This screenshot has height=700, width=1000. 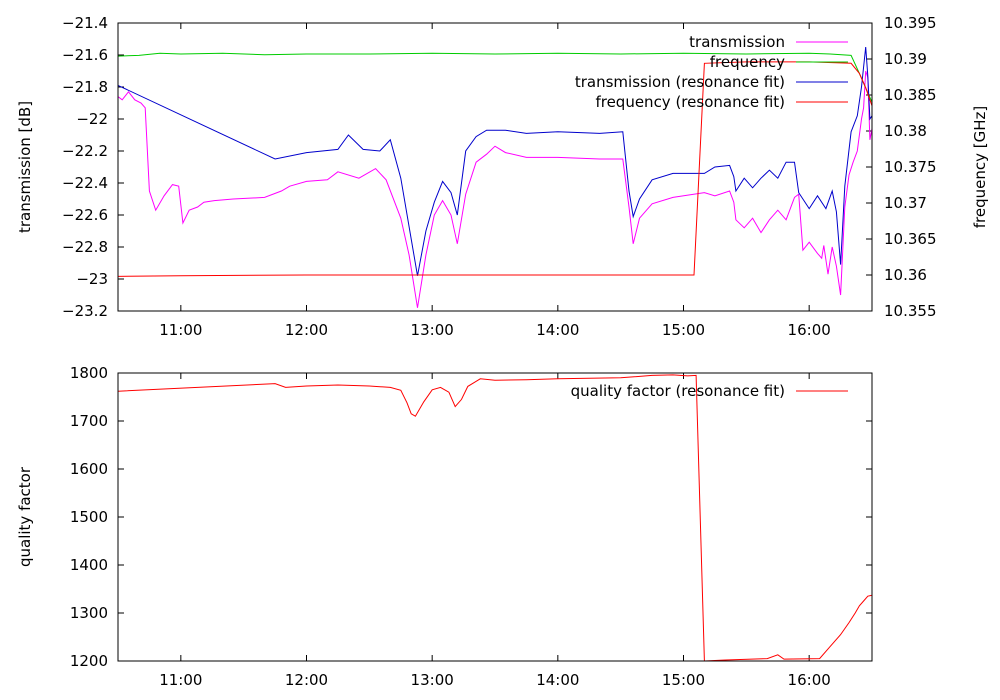 What do you see at coordinates (910, 167) in the screenshot?
I see `y2-tick-label: 10.375` at bounding box center [910, 167].